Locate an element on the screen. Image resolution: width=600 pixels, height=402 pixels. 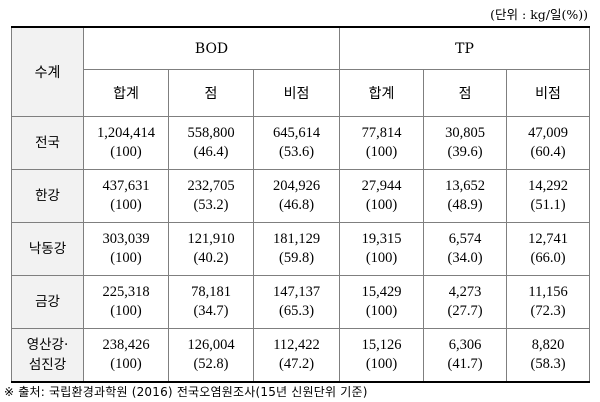
header-tp-total: 합계 is located at coordinates (382, 93).